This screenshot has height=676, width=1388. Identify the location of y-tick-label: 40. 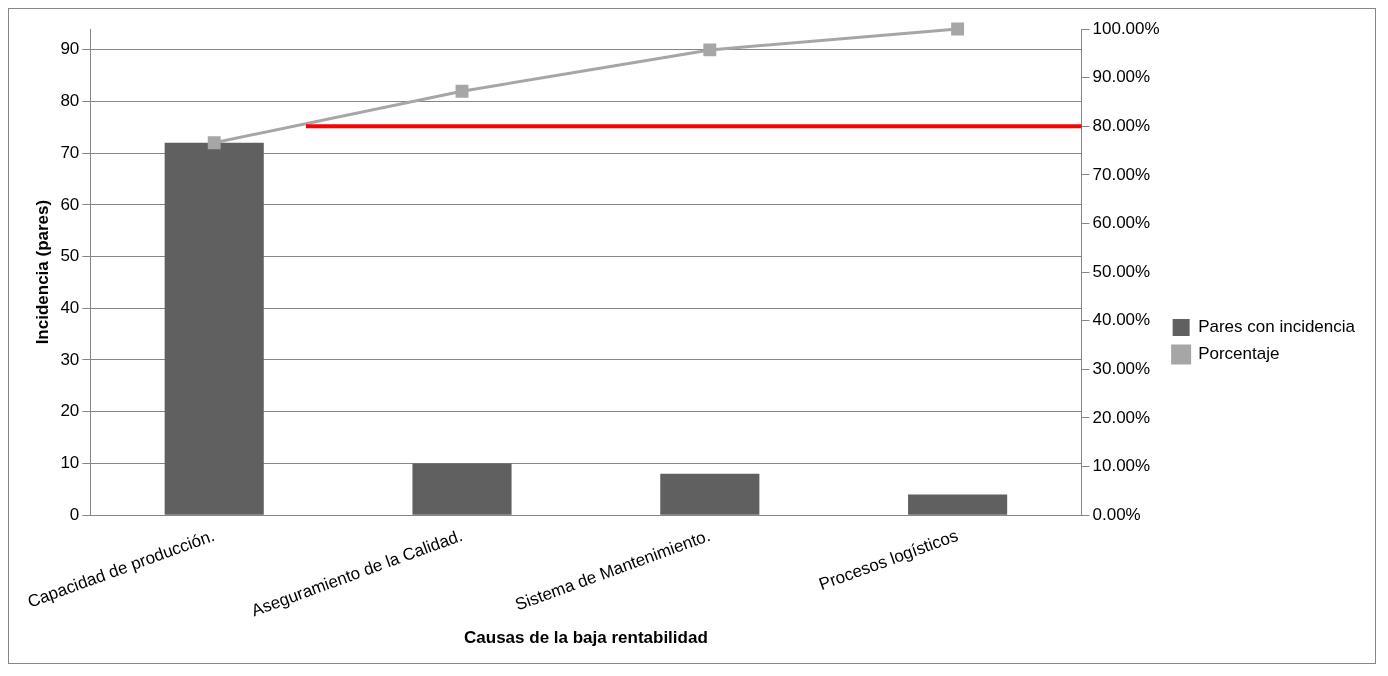
(70, 307).